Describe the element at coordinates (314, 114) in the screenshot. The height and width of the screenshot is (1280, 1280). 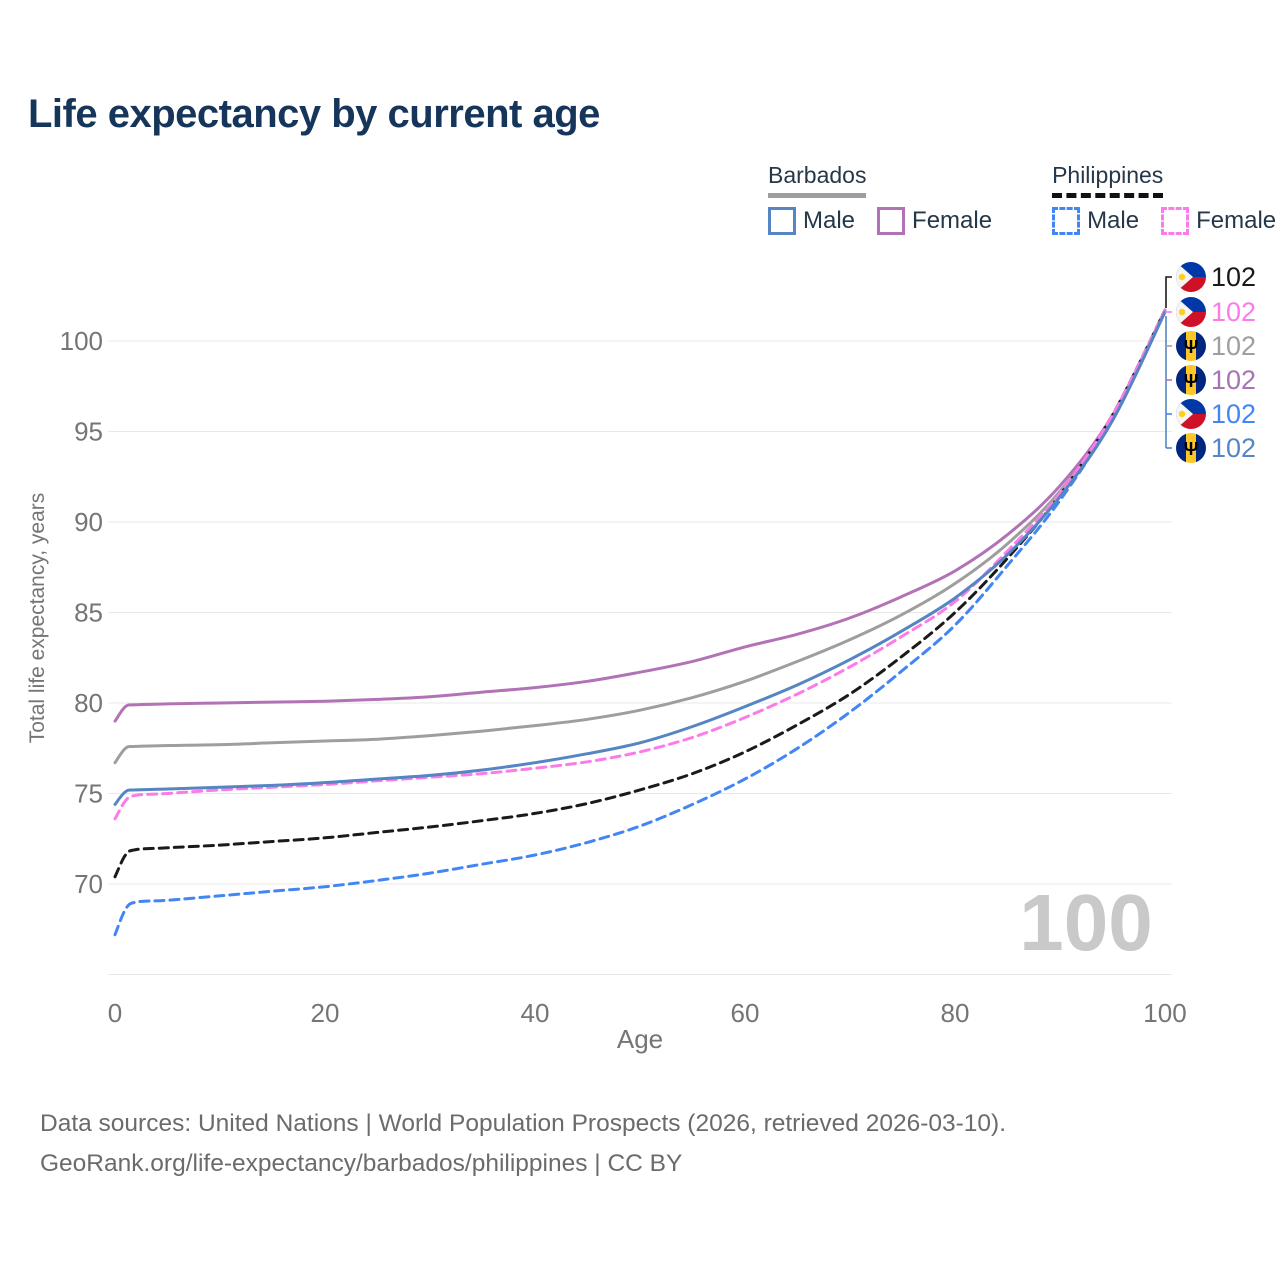
I see `page-title: Life expectancy by current age` at that location.